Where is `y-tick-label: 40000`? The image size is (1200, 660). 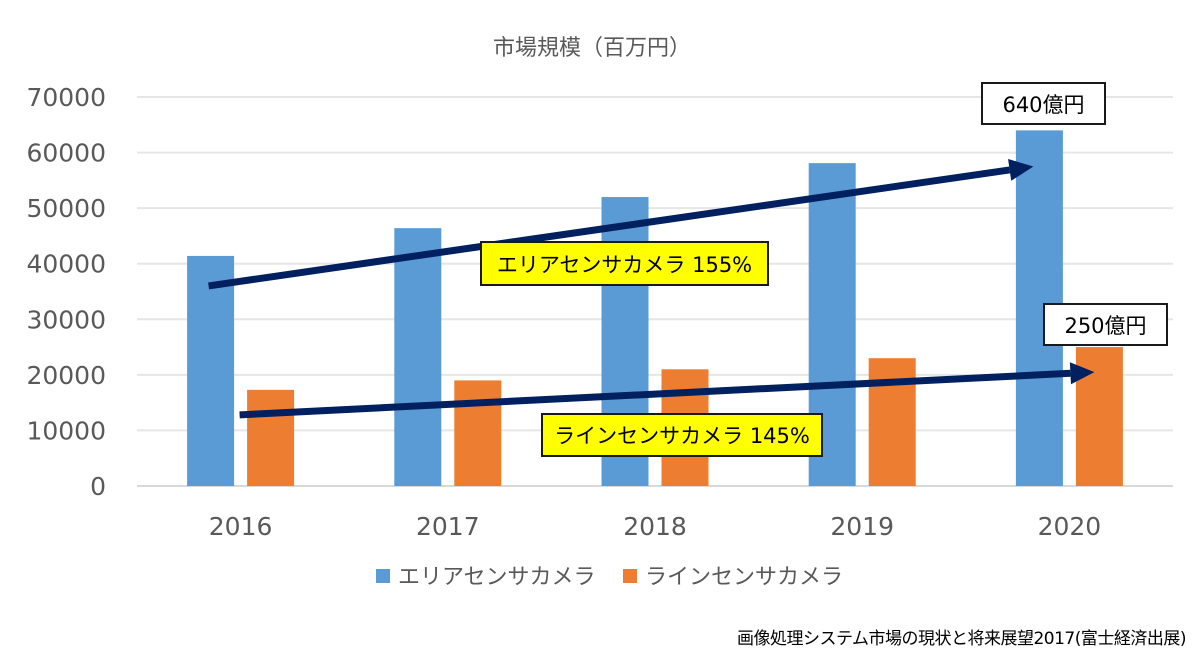
y-tick-label: 40000 is located at coordinates (66, 264).